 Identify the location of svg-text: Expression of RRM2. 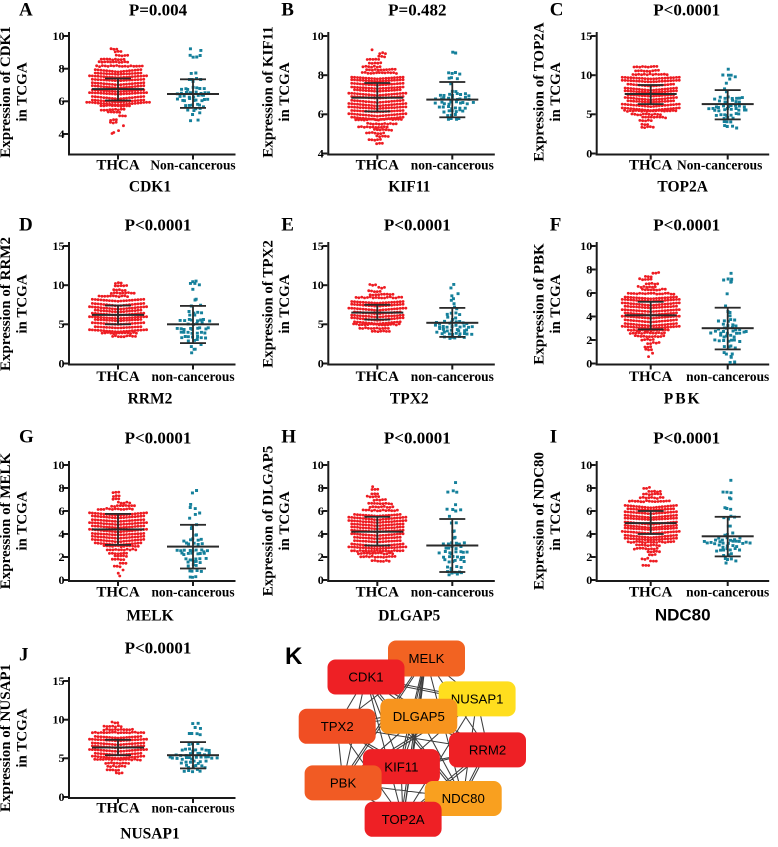
(7, 304).